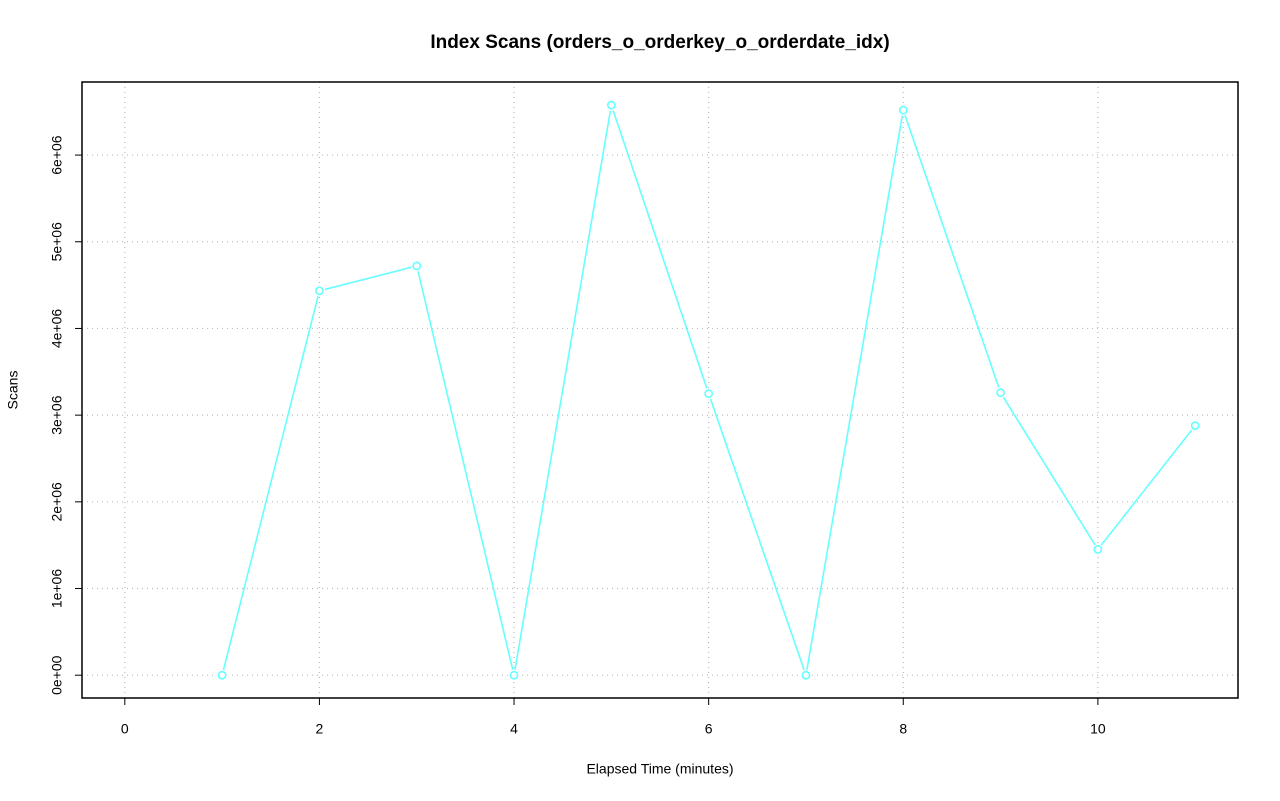 The height and width of the screenshot is (801, 1280). Describe the element at coordinates (13, 390) in the screenshot. I see `y-axis-label: Scans` at that location.